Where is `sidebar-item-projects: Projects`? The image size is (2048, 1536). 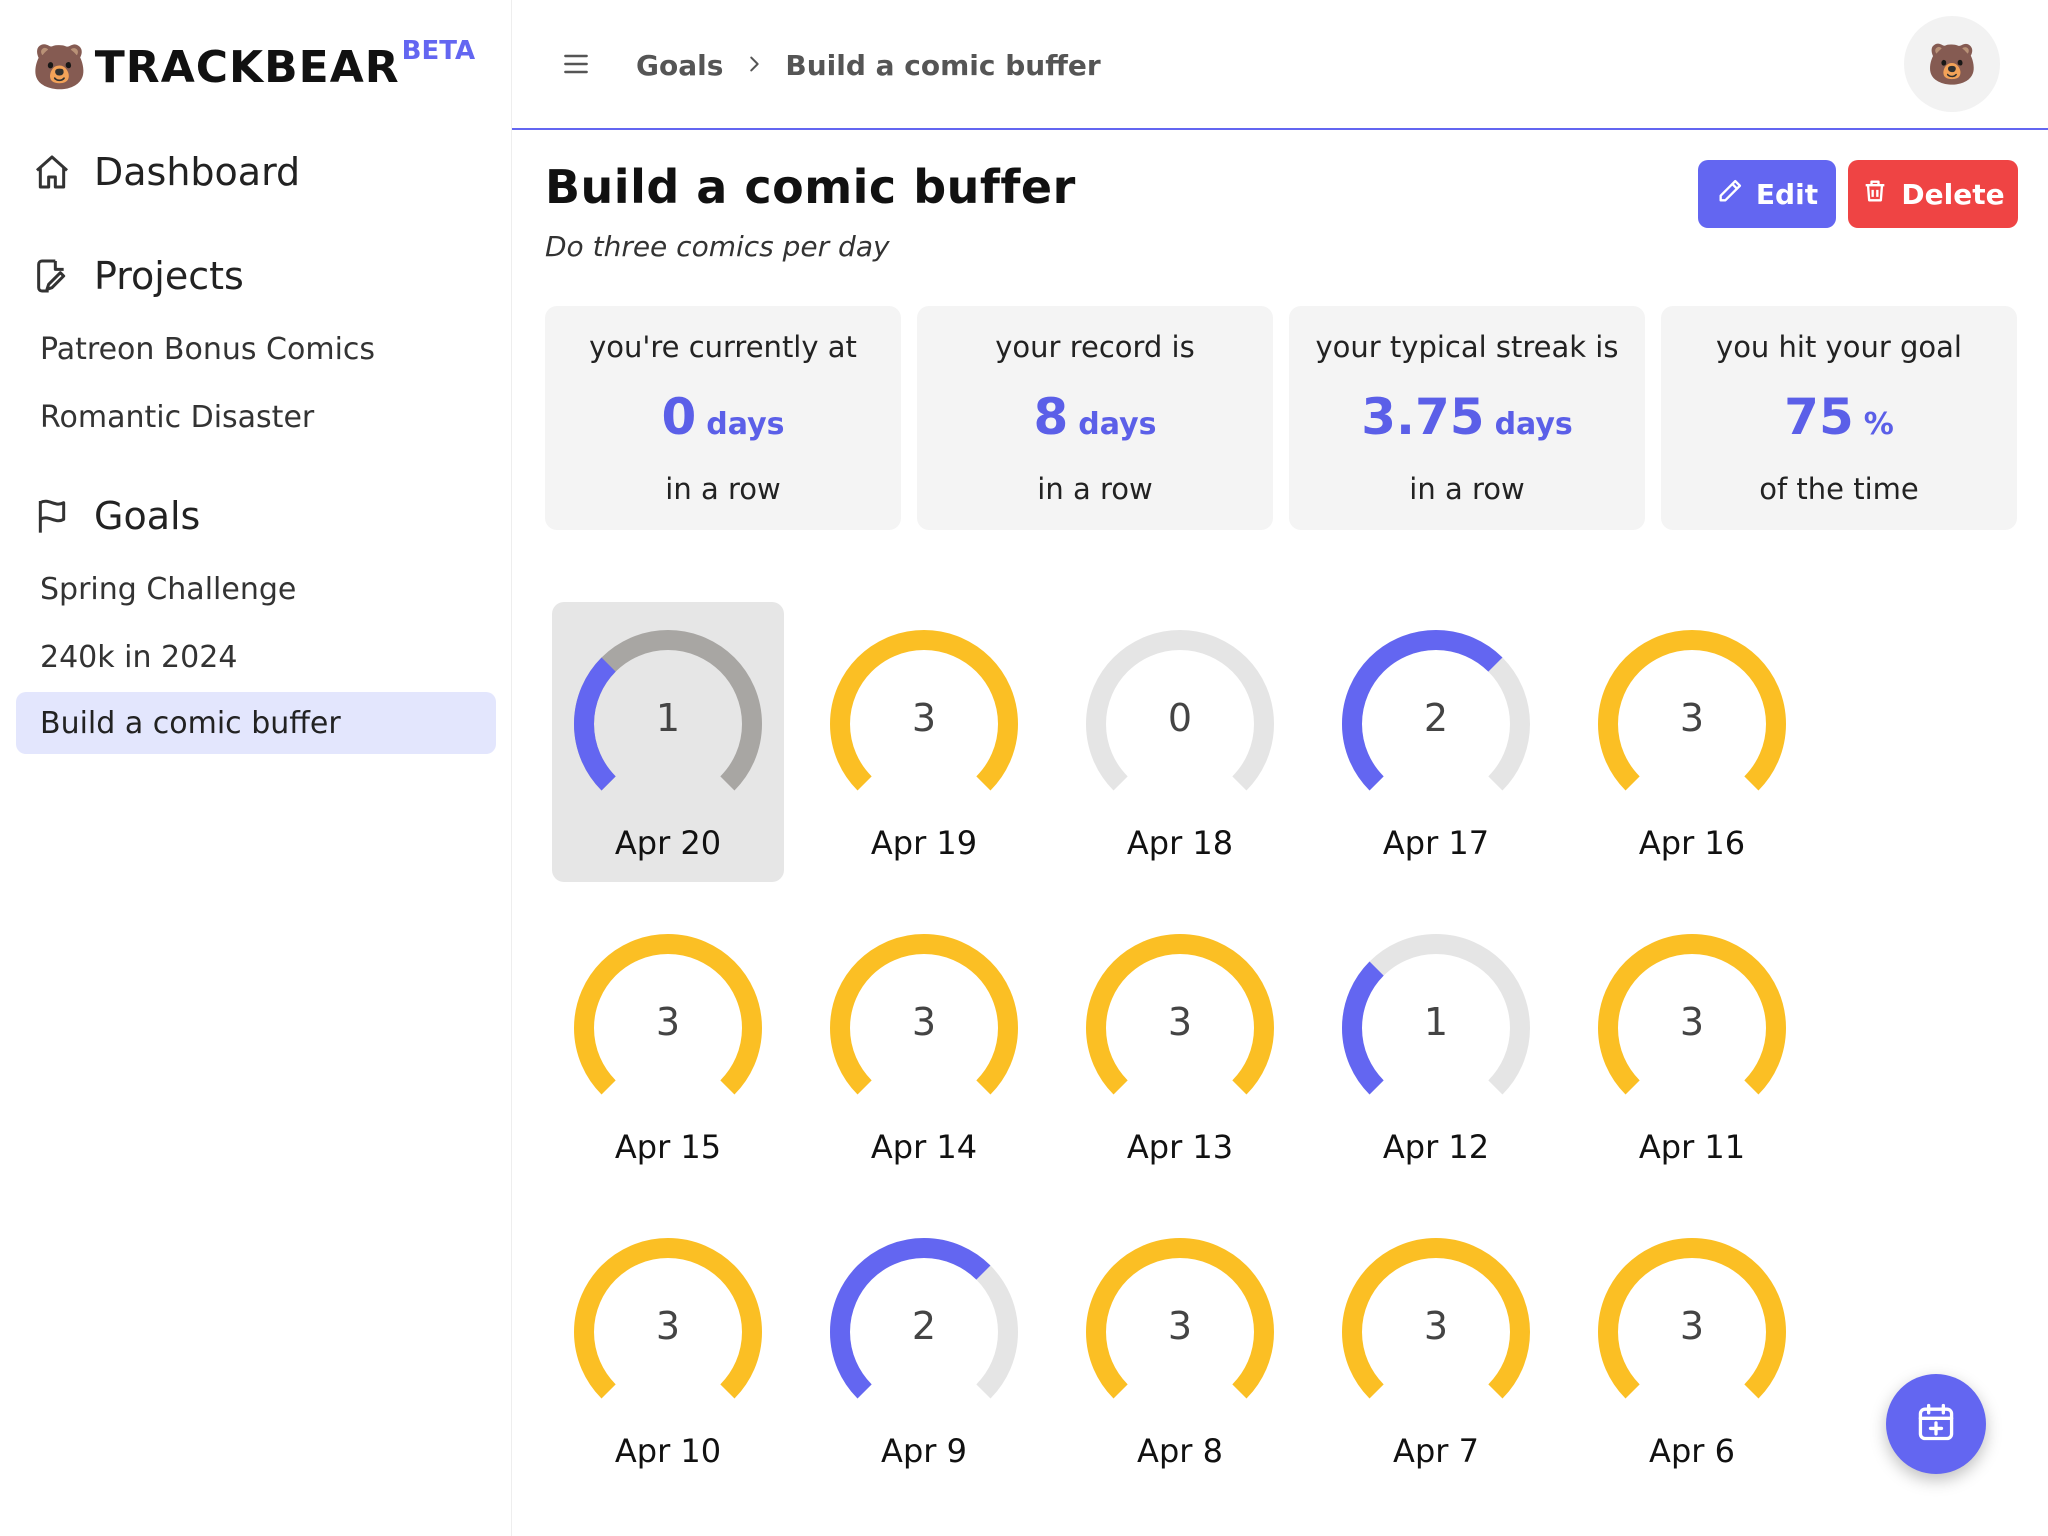
sidebar-item-projects: Projects is located at coordinates (137, 276).